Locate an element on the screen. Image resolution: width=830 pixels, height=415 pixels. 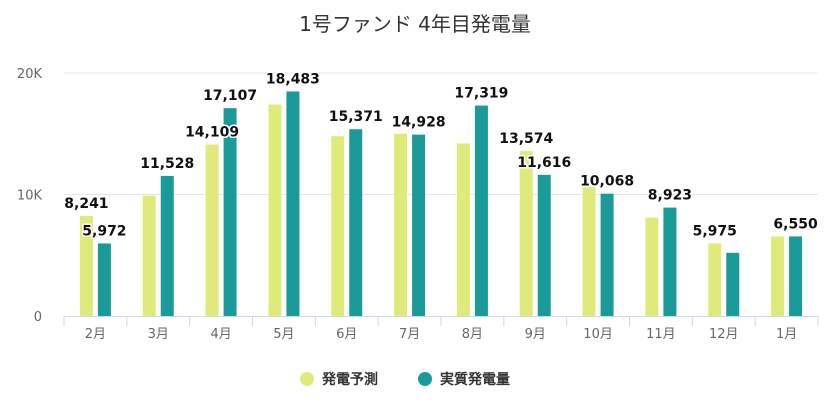
legend-item: 発電予測 is located at coordinates (339, 379).